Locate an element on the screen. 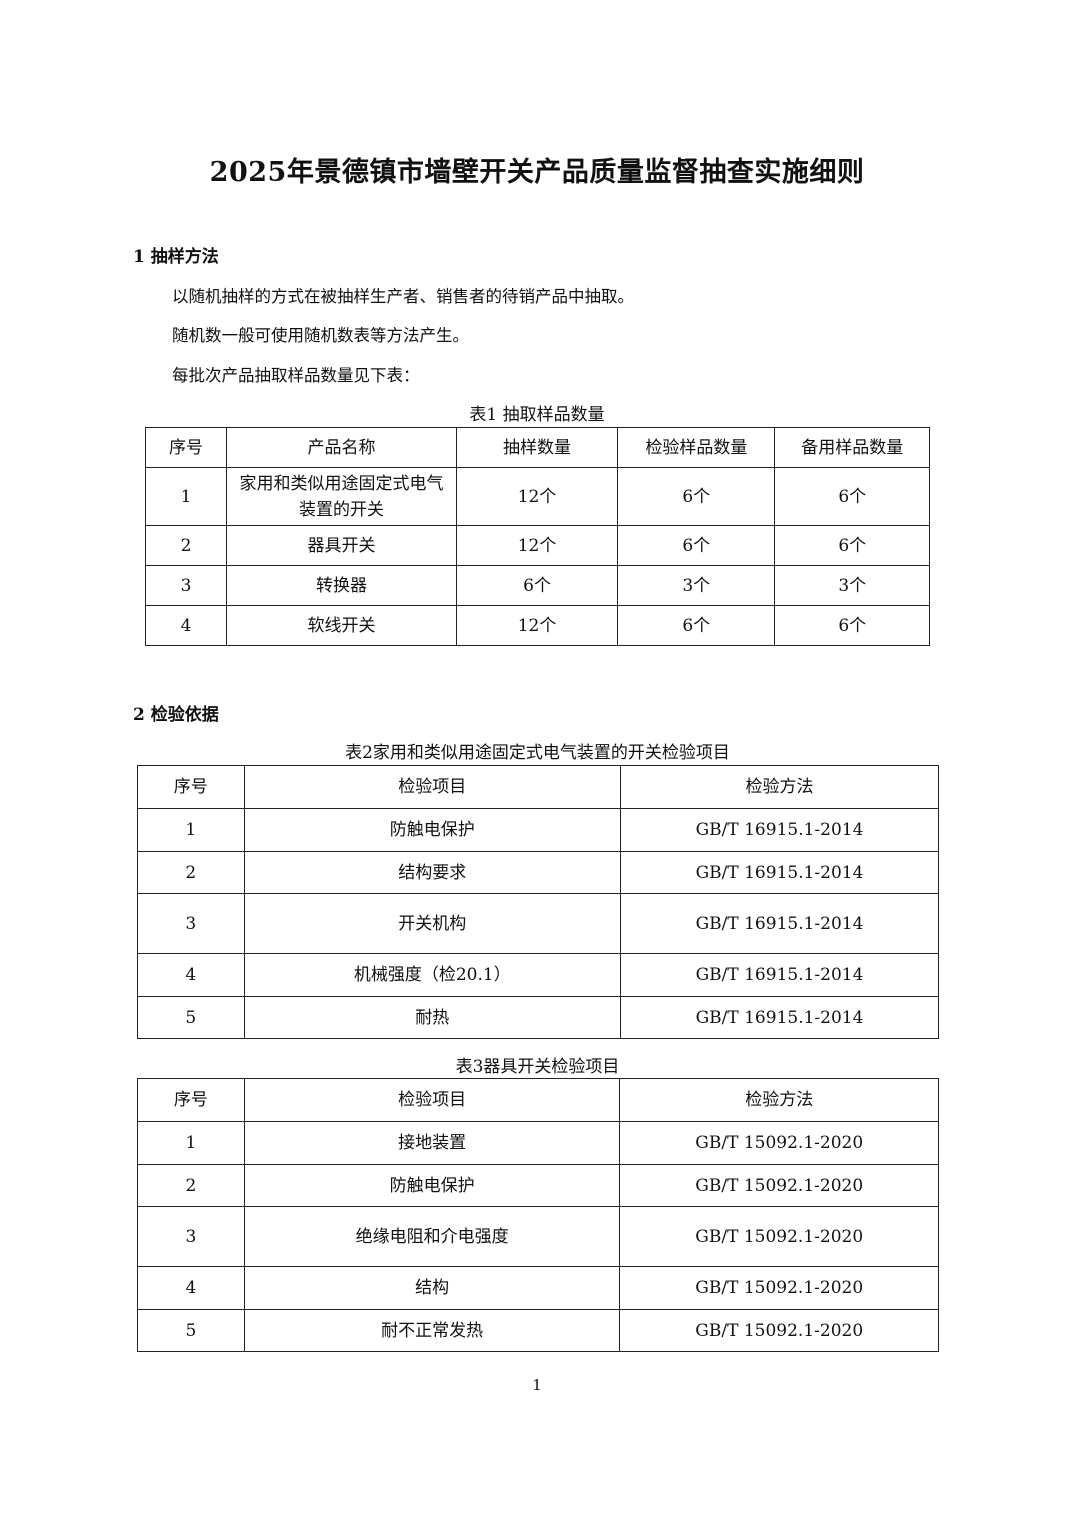 The image size is (1074, 1520). table-row: 1 接地装置 GB/T 15092.1-2020 is located at coordinates (538, 1143).